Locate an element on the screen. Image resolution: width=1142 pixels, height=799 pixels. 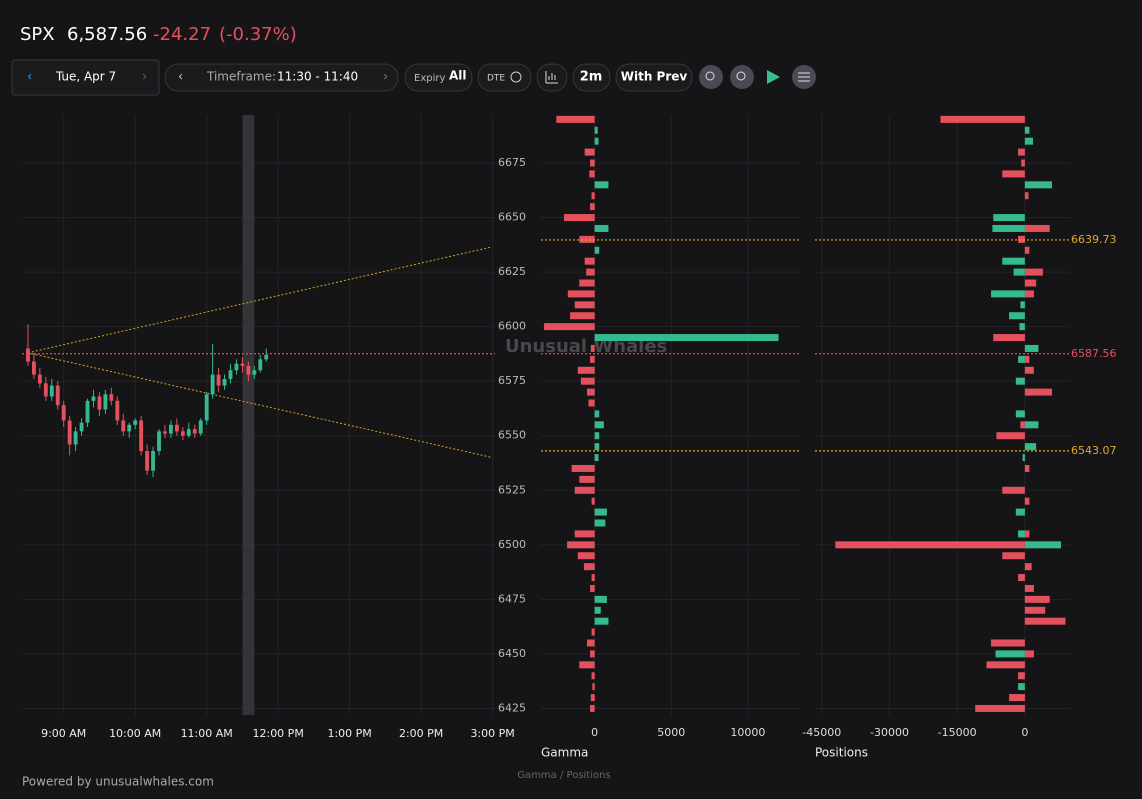
prev-timeframe: ‹ is located at coordinates (180, 77).